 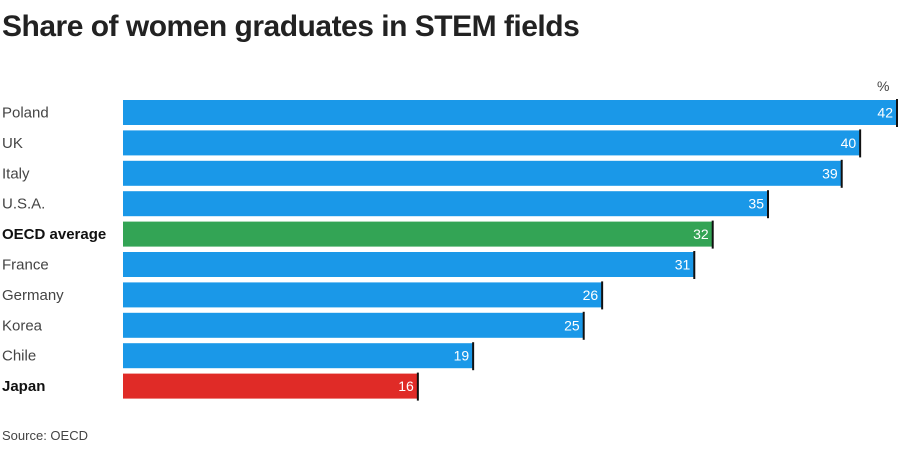 What do you see at coordinates (572, 325) in the screenshot?
I see `data-label: 25` at bounding box center [572, 325].